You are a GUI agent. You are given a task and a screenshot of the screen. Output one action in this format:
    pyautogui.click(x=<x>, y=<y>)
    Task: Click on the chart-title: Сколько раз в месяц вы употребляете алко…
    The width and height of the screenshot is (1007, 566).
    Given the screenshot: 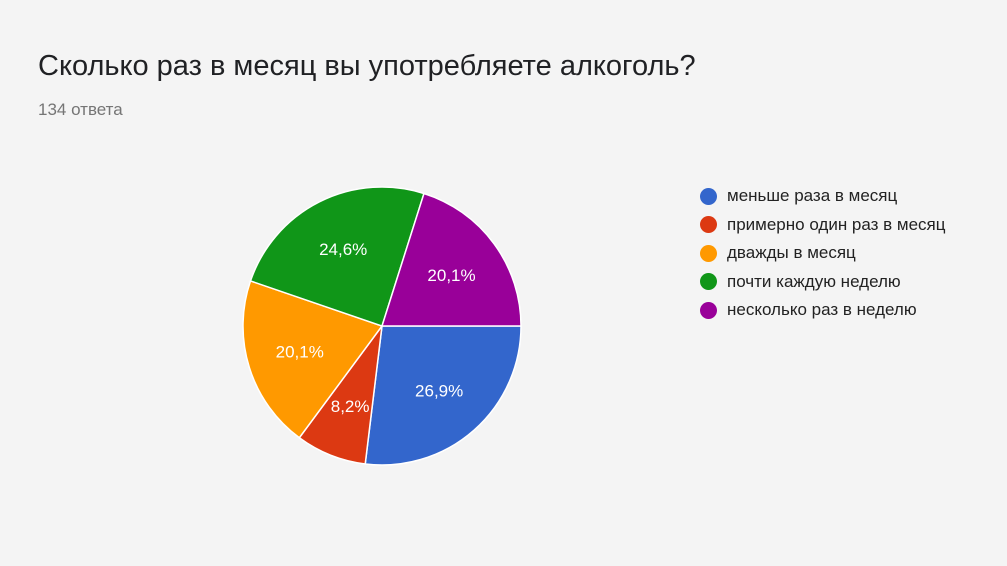 What is the action you would take?
    pyautogui.click(x=367, y=66)
    